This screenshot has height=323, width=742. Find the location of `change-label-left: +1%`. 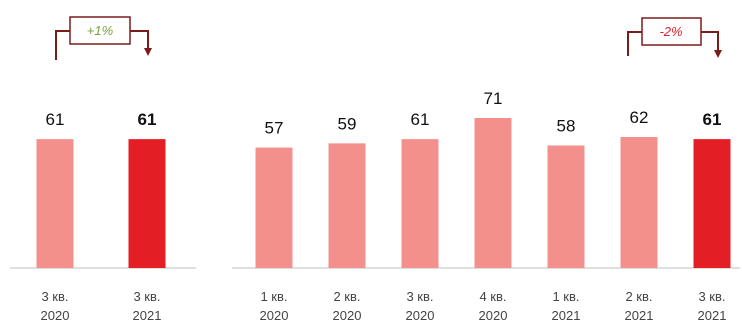

change-label-left: +1% is located at coordinates (100, 30).